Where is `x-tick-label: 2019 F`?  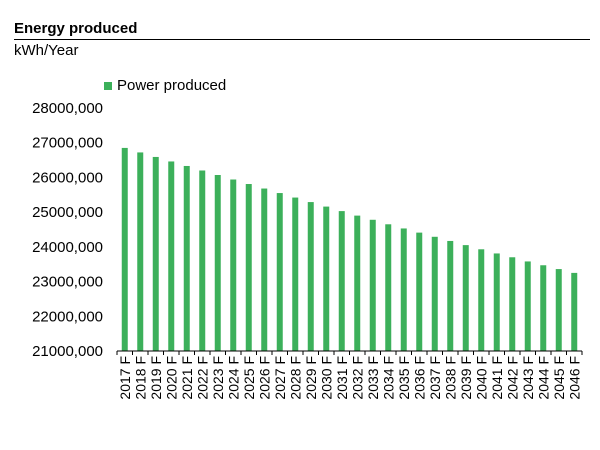 x-tick-label: 2019 F is located at coordinates (156, 378).